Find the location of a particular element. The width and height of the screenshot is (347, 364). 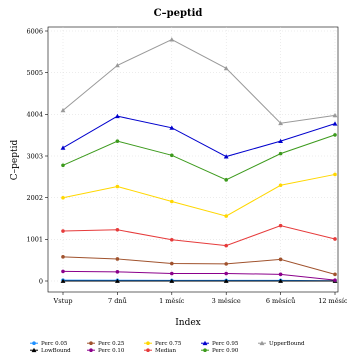

legend-item: Perc 0.95 is located at coordinates (220, 343).